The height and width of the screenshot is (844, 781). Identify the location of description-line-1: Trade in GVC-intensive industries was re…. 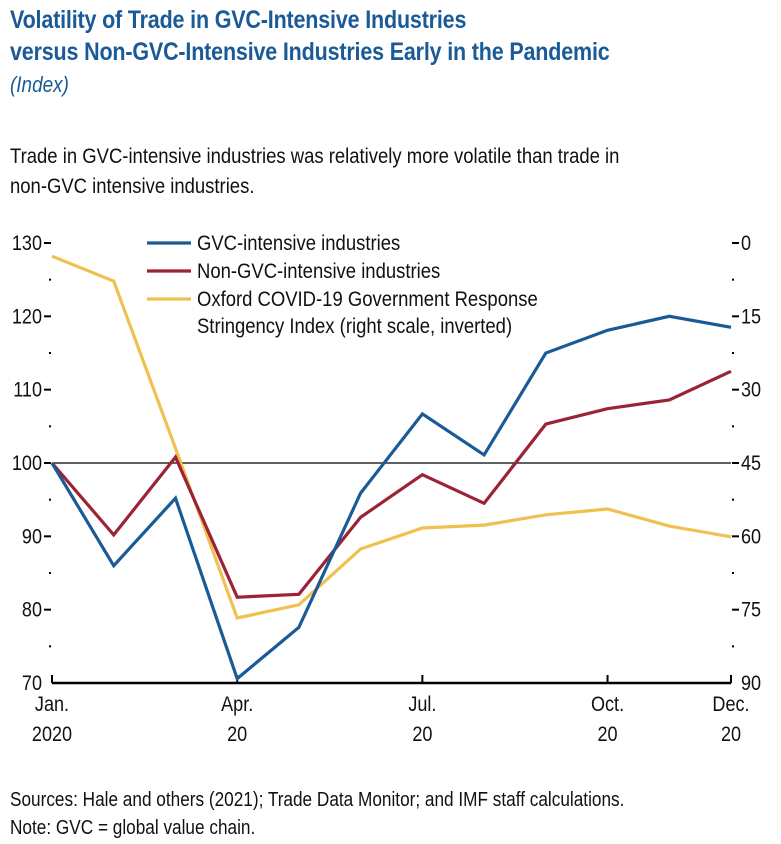
(315, 156).